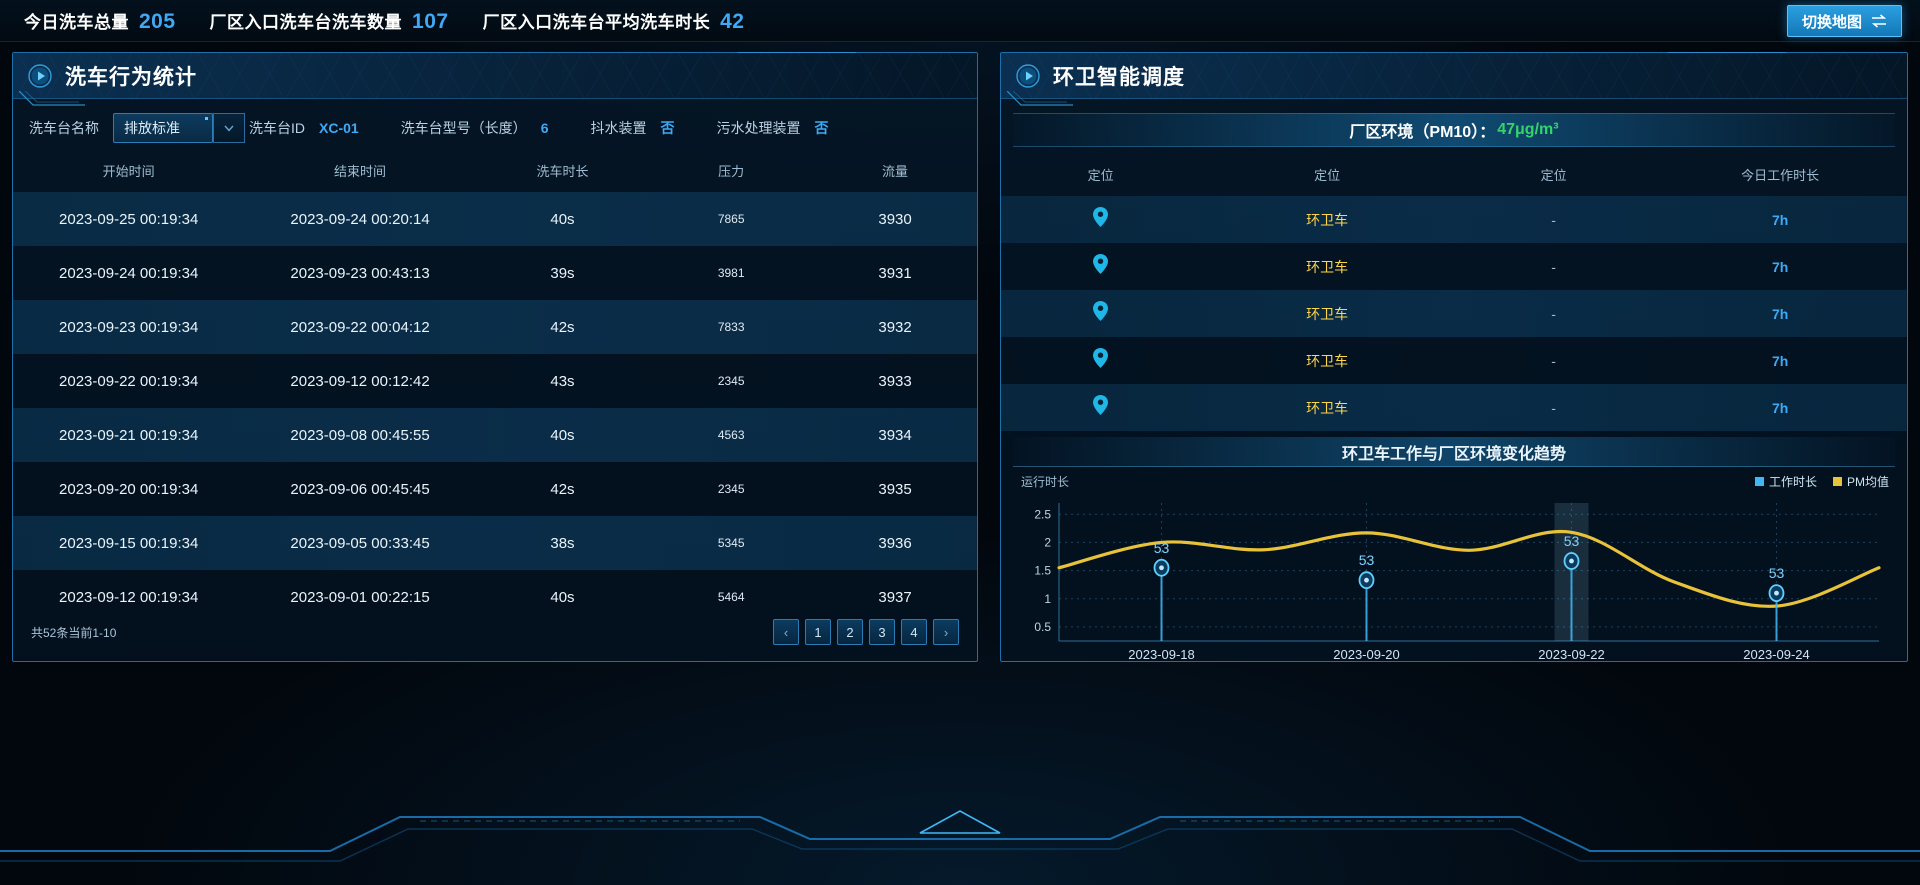 This screenshot has height=885, width=1920. Describe the element at coordinates (818, 632) in the screenshot. I see `pagination-page-1: 1` at that location.